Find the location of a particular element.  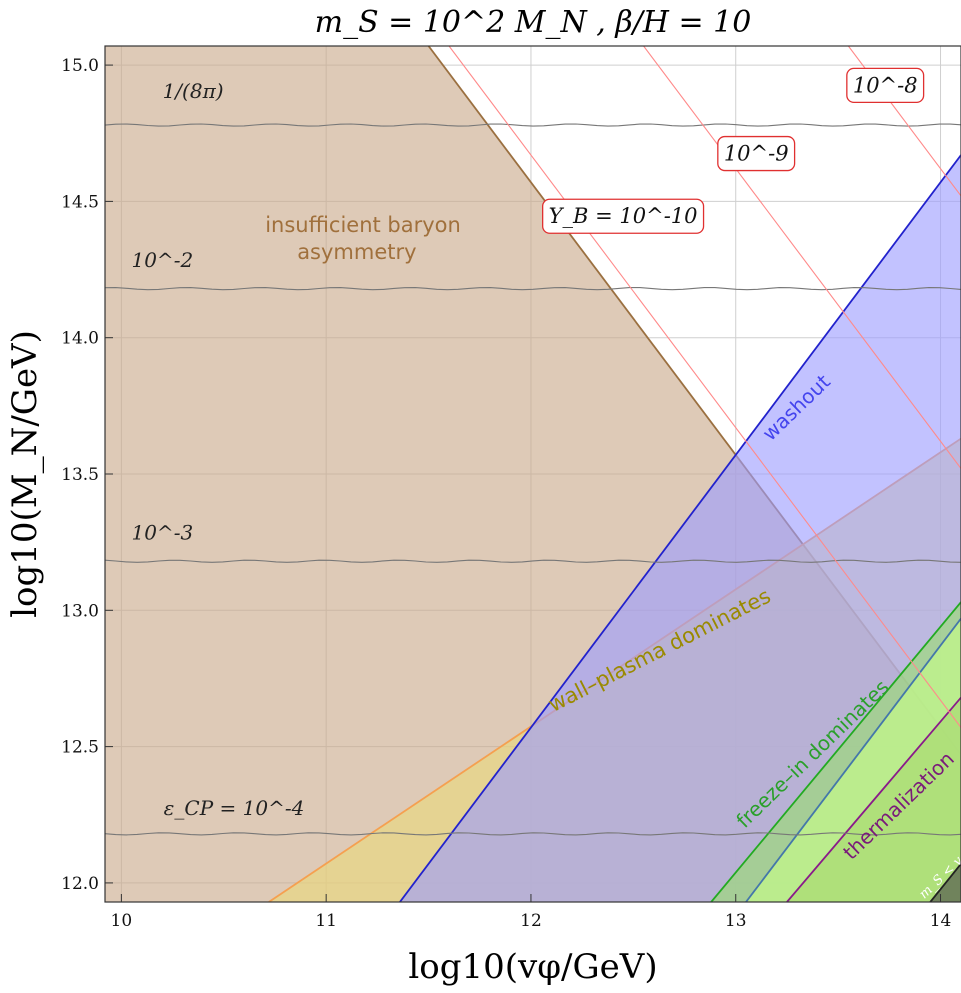

yb-label-box: 10^-8 is located at coordinates (885, 85).